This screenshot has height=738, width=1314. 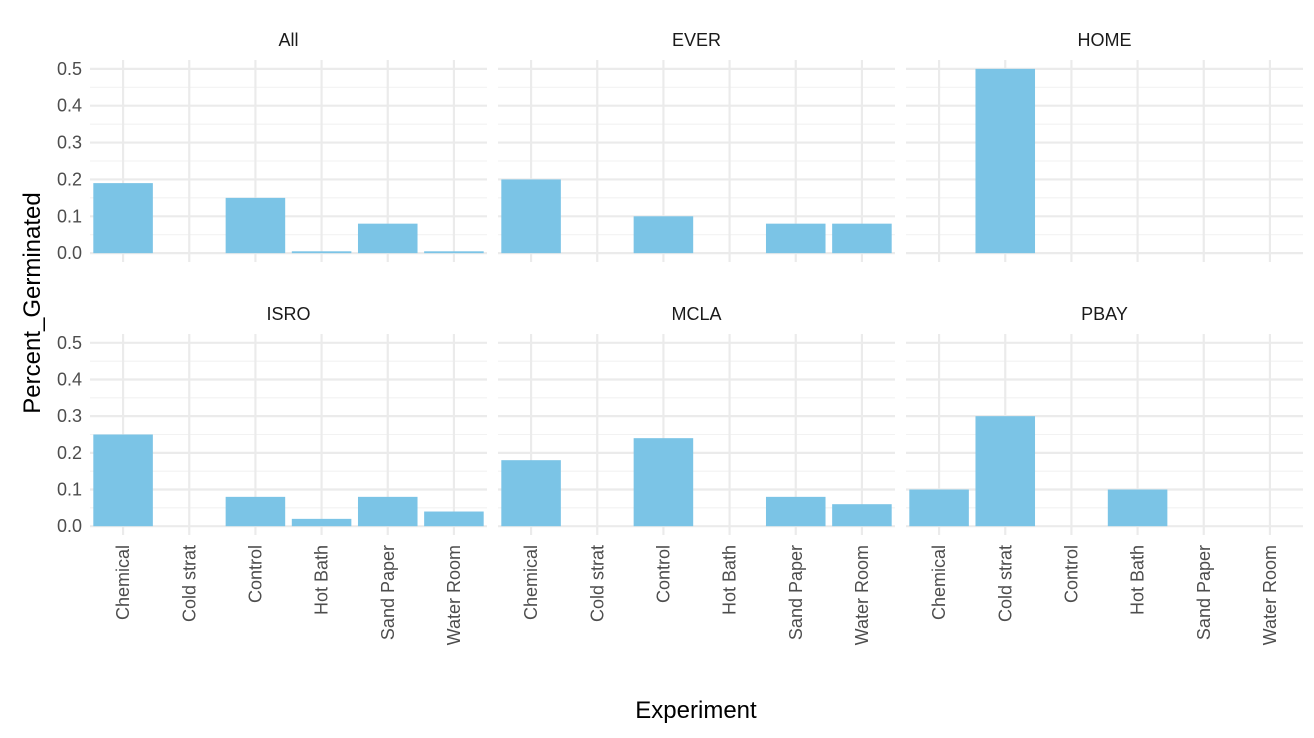 I want to click on bar-ever-control, so click(x=663, y=235).